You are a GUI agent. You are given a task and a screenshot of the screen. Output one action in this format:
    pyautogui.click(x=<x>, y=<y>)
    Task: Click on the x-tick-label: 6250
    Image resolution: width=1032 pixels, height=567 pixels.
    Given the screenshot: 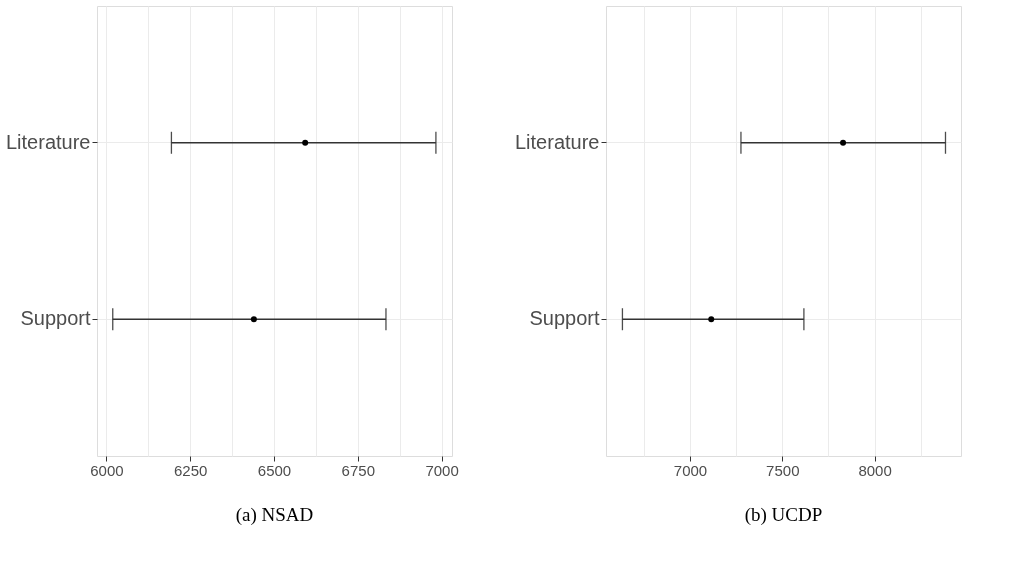 What is the action you would take?
    pyautogui.click(x=191, y=470)
    